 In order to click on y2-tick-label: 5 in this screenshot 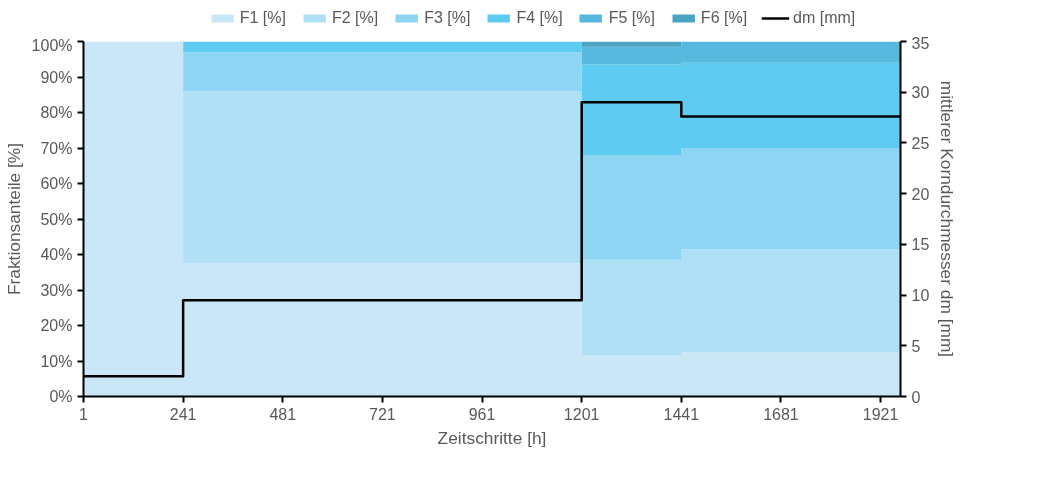, I will do `click(916, 346)`.